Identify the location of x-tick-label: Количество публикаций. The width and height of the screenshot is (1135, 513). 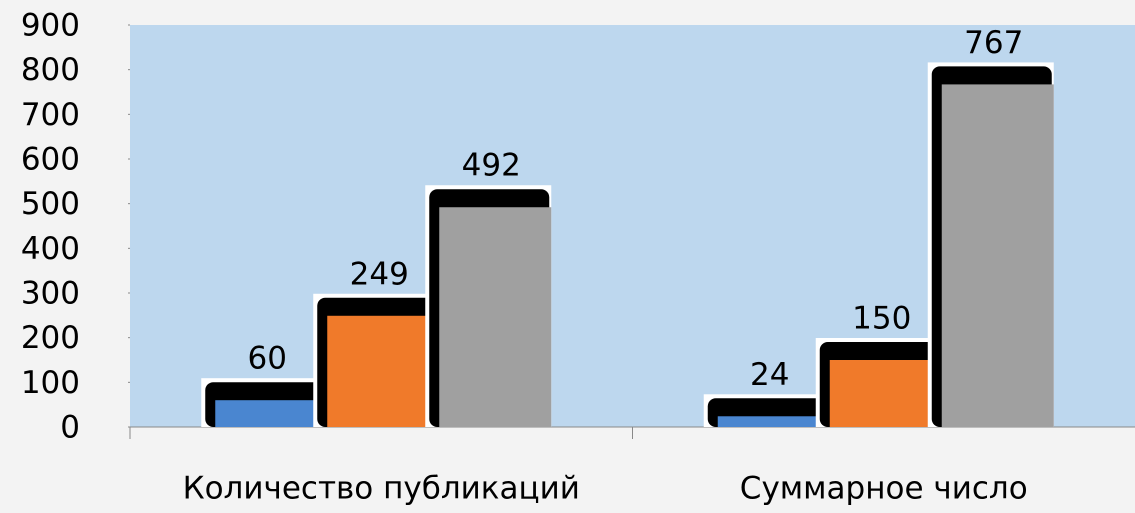
(381, 489).